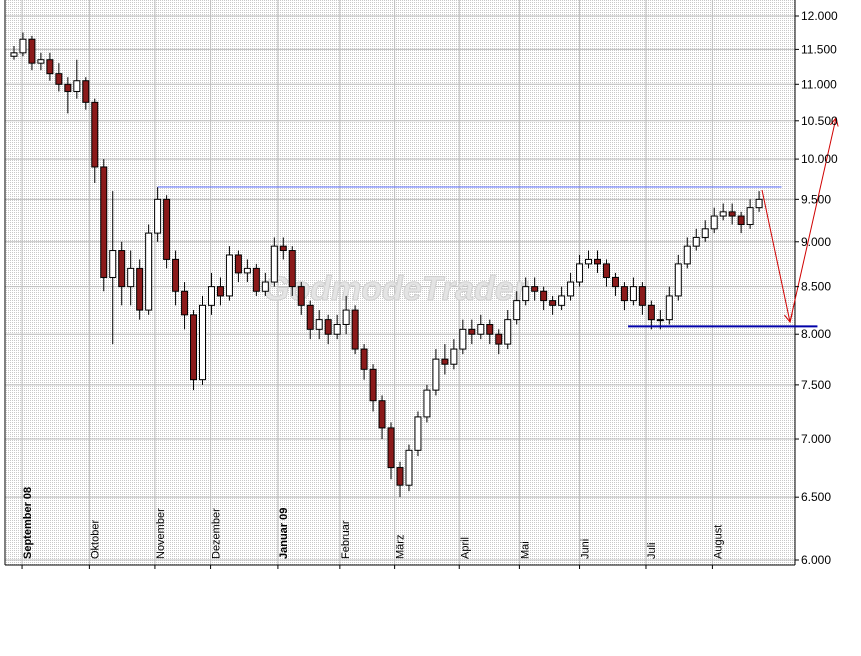  Describe the element at coordinates (465, 548) in the screenshot. I see `x-tick-label: April` at that location.